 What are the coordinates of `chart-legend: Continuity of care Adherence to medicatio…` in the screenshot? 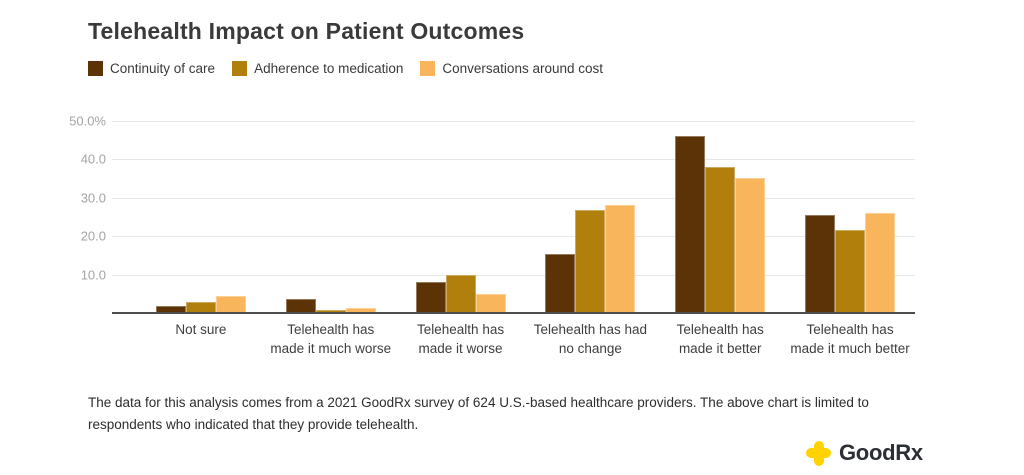 It's located at (345, 68).